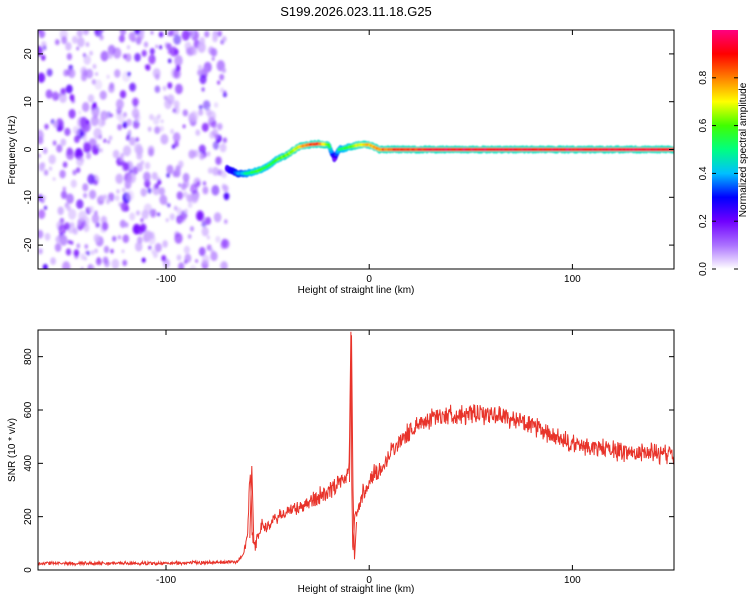  I want to click on colorbar-label: Normalized spectral amplitude, so click(743, 149).